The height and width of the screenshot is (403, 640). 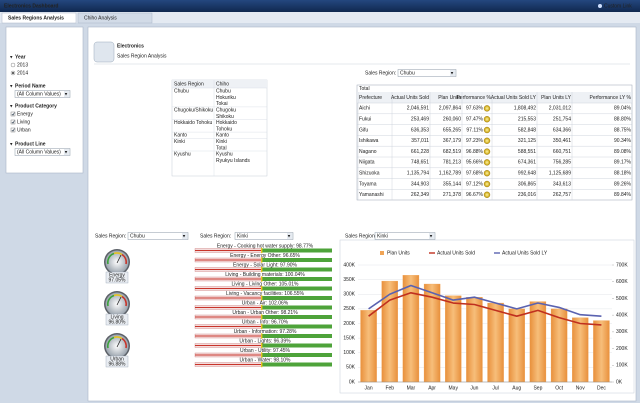 What do you see at coordinates (420, 141) in the screenshot?
I see `cell: 357,011` at bounding box center [420, 141].